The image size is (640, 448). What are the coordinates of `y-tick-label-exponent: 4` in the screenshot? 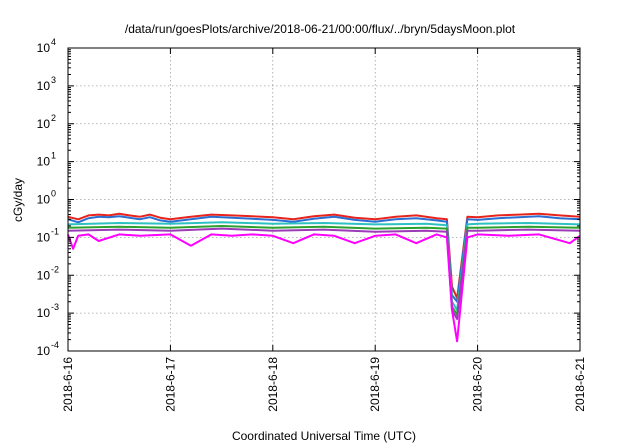 It's located at (53, 42).